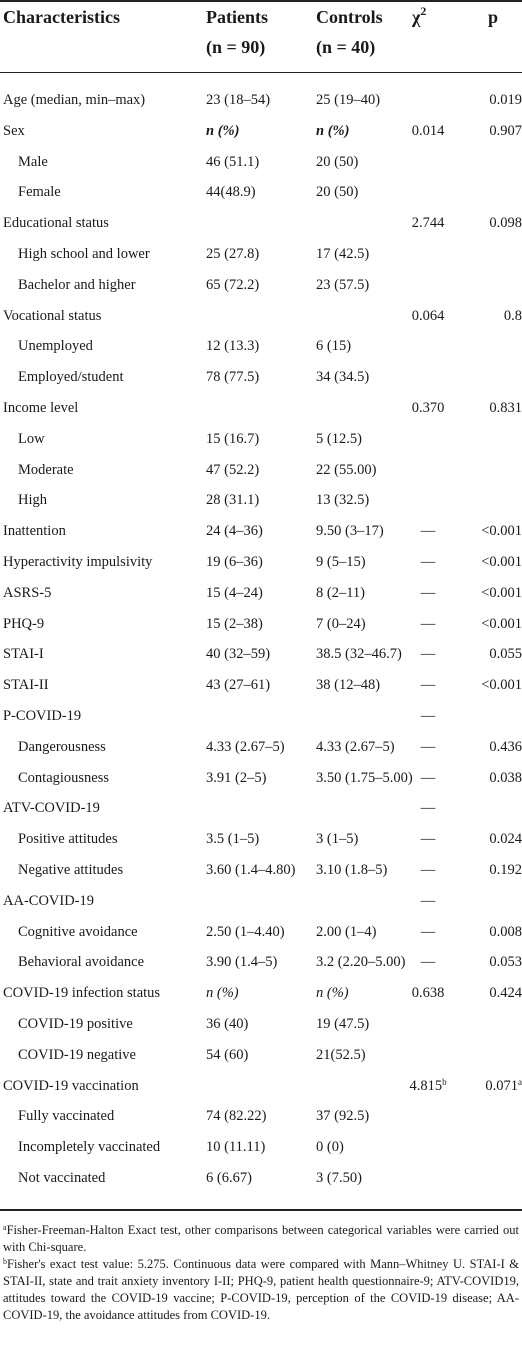  I want to click on row-label: Employed/student, so click(71, 377).